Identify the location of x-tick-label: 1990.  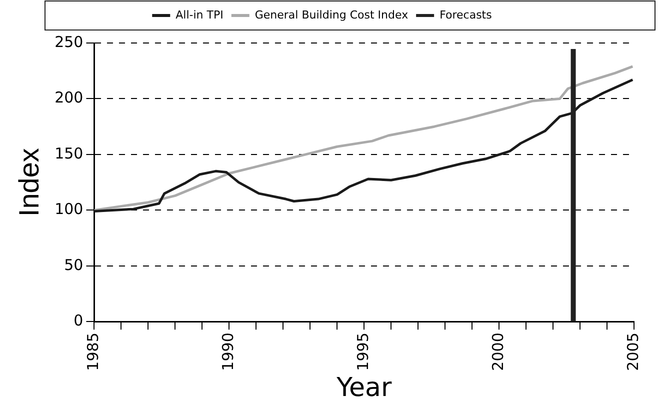
(228, 351).